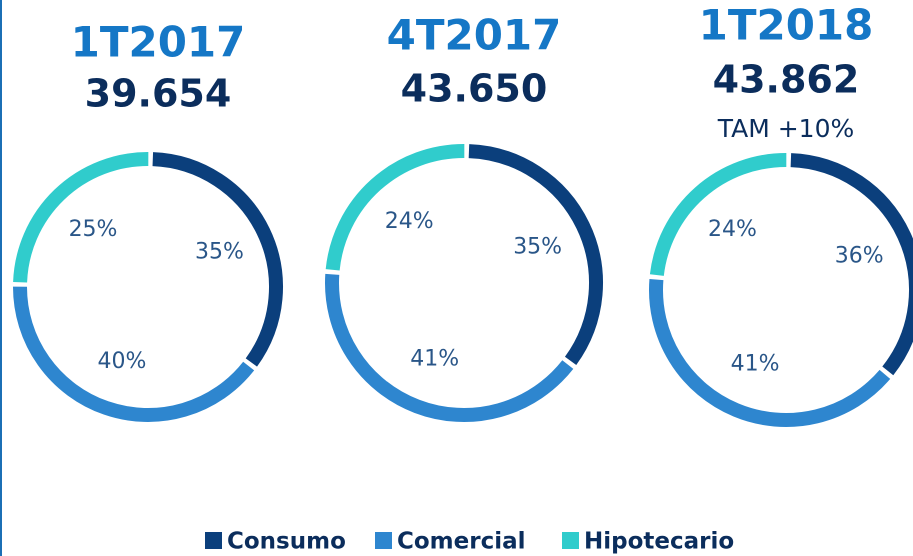 This screenshot has height=556, width=913. Describe the element at coordinates (122, 361) in the screenshot. I see `value-label: 40%` at that location.